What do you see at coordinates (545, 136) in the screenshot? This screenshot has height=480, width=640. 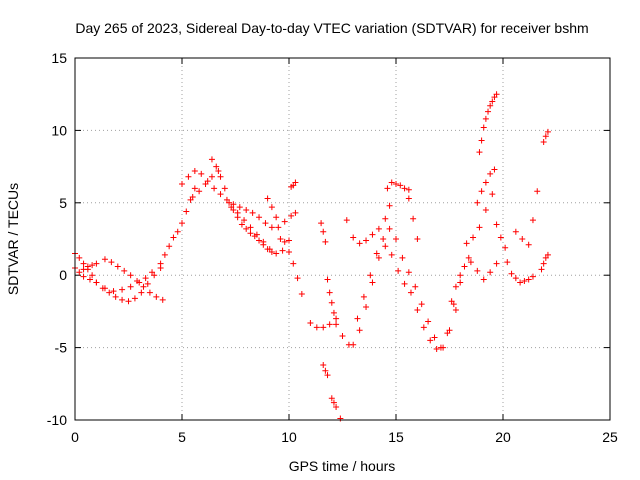 I see `series-s34` at bounding box center [545, 136].